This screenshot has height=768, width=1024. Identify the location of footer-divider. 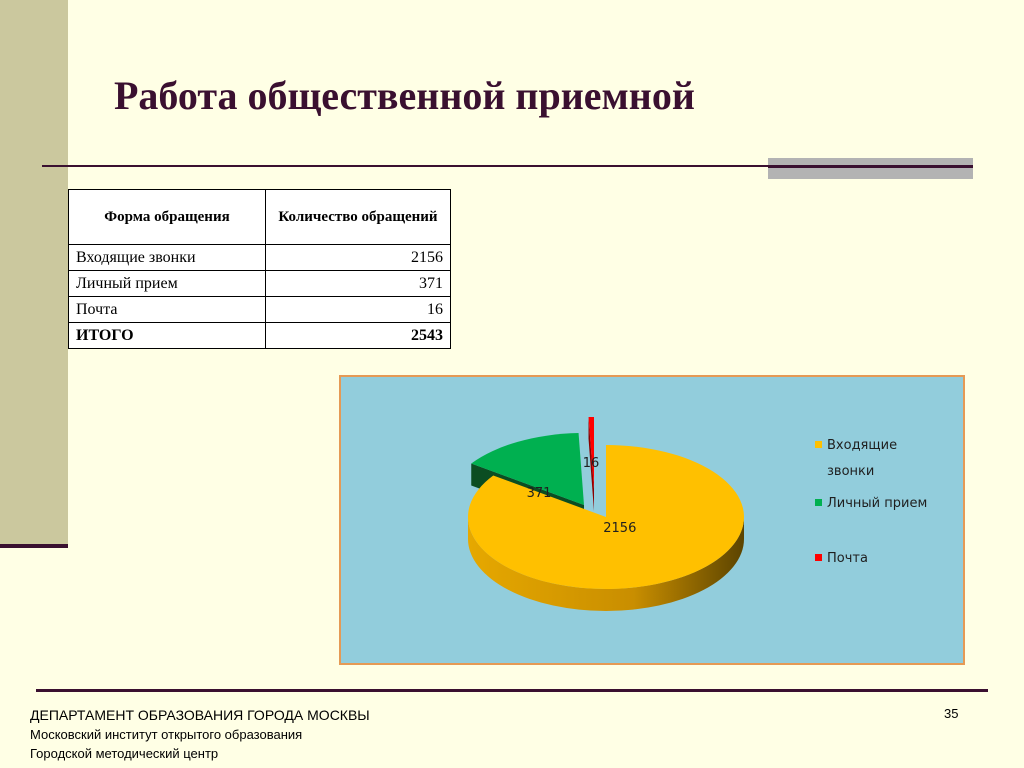
(512, 690).